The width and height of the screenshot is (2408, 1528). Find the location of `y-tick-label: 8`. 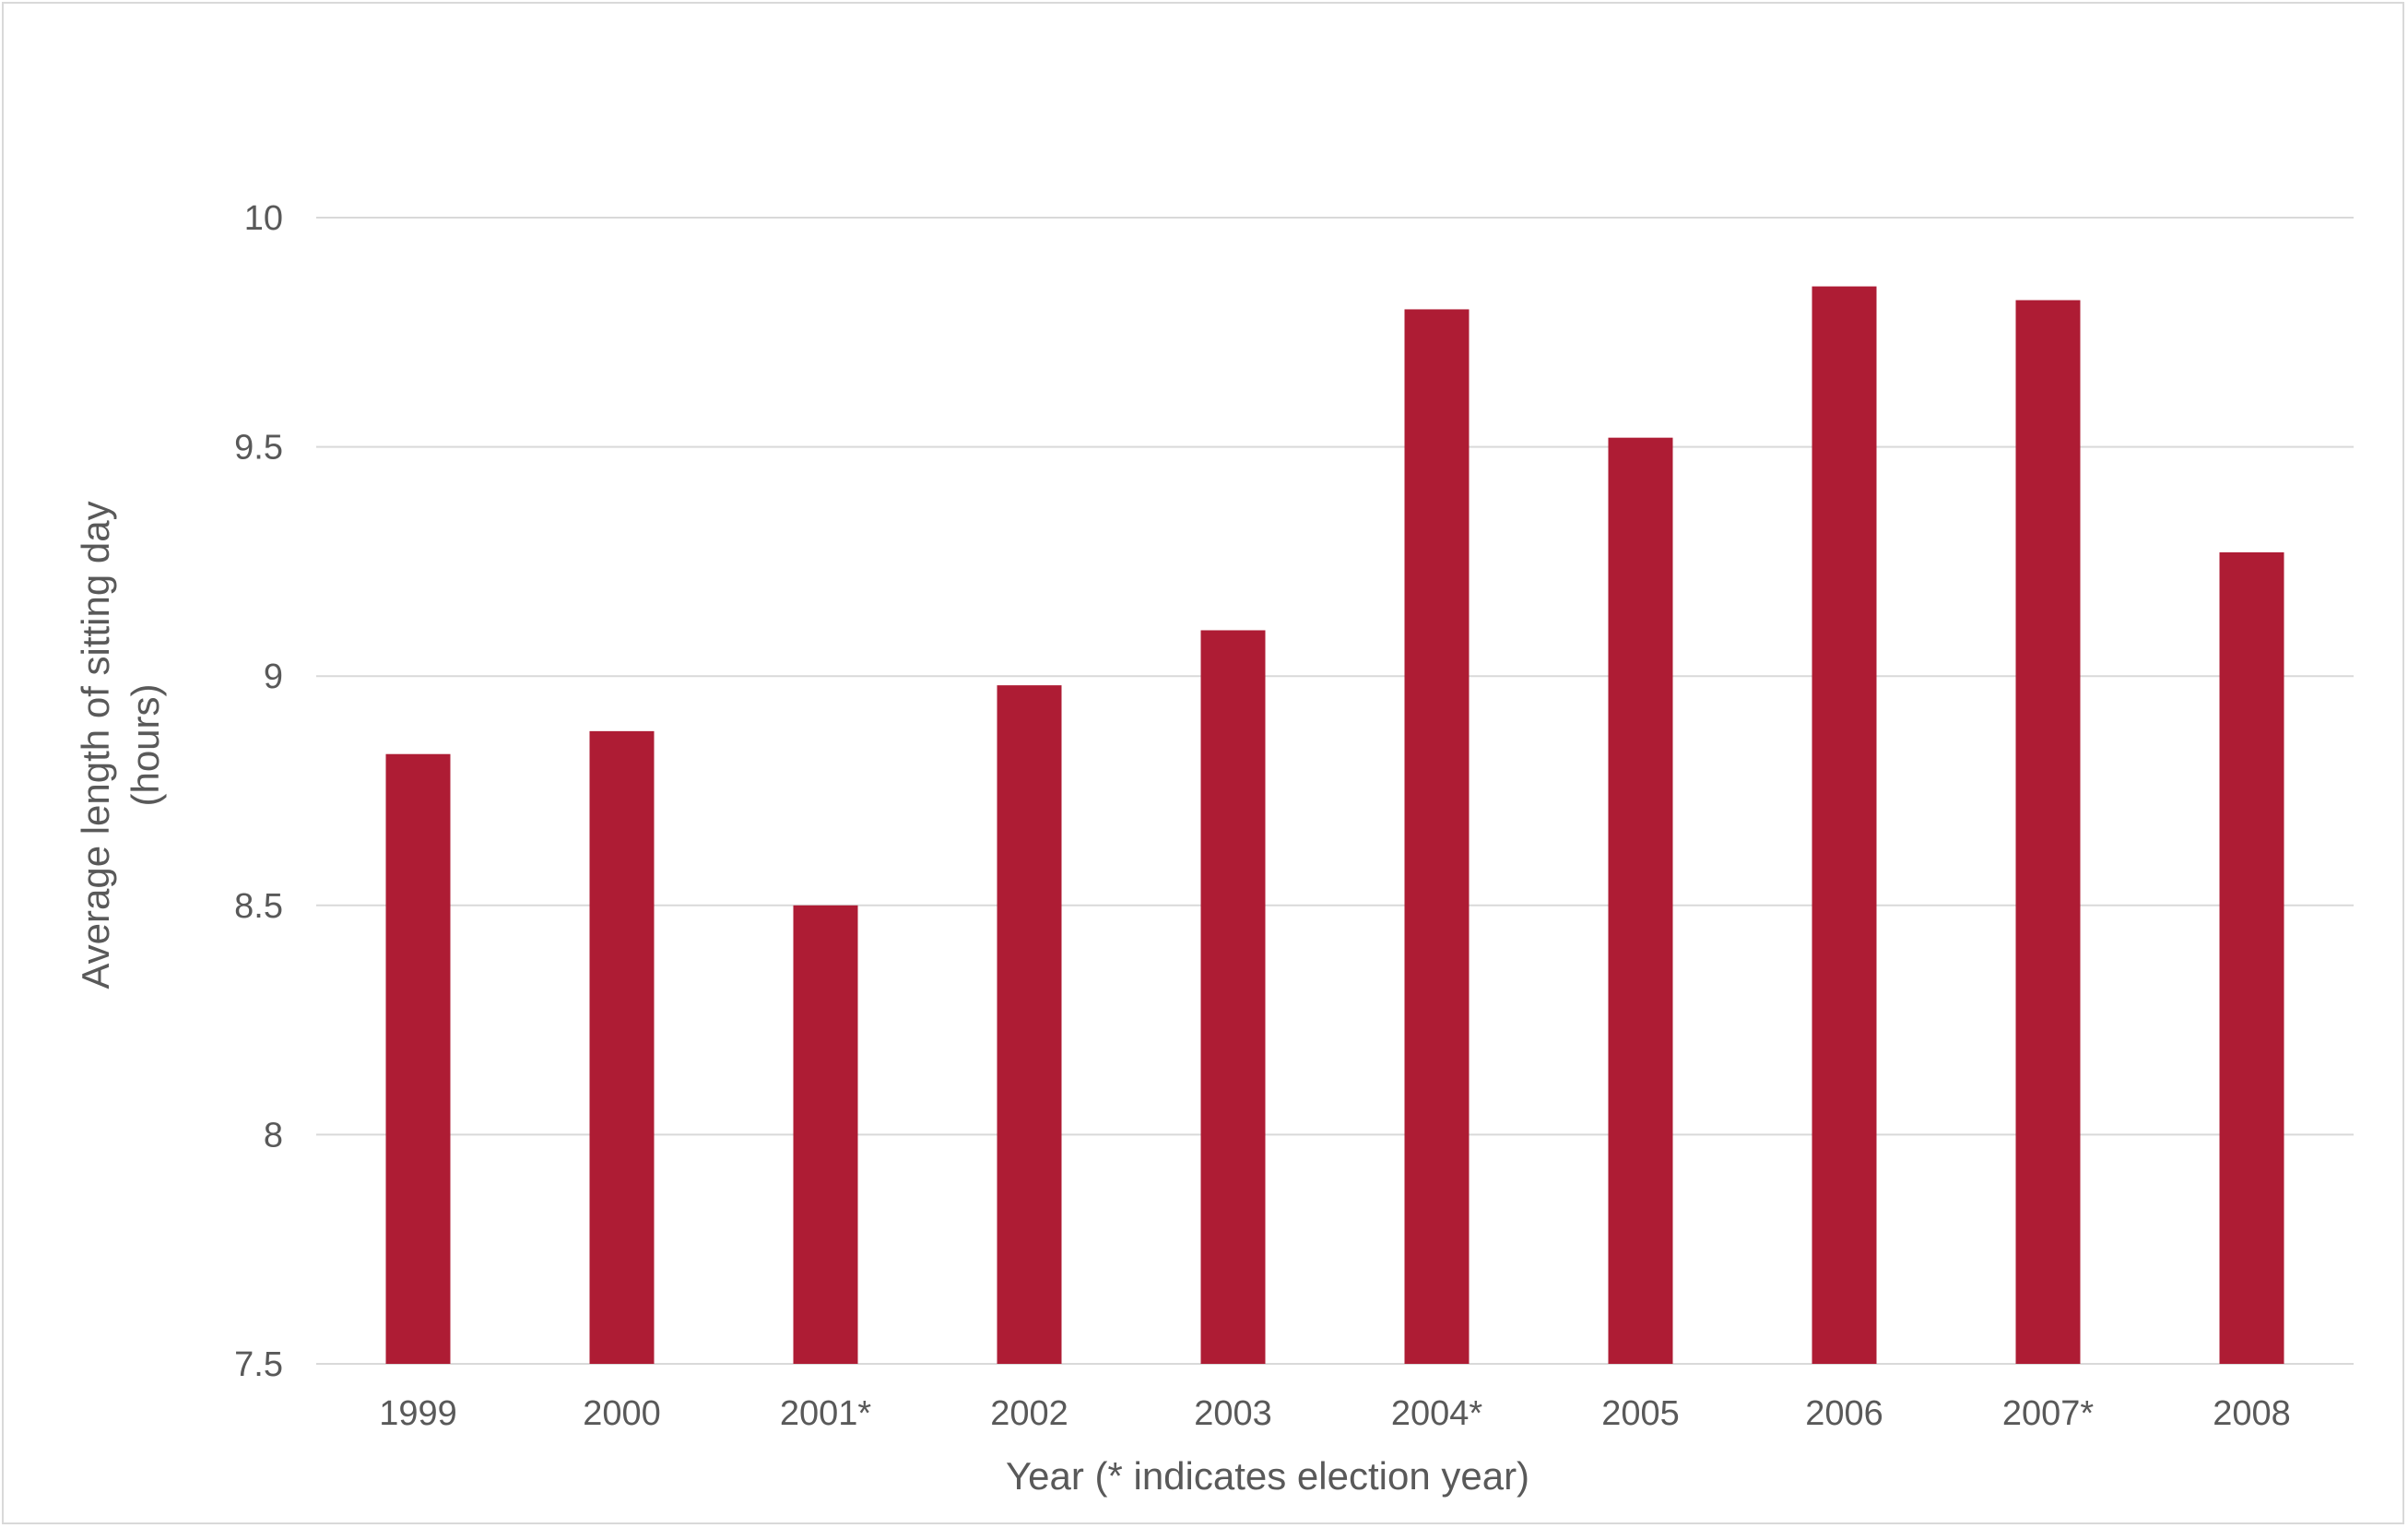

y-tick-label: 8 is located at coordinates (274, 1135).